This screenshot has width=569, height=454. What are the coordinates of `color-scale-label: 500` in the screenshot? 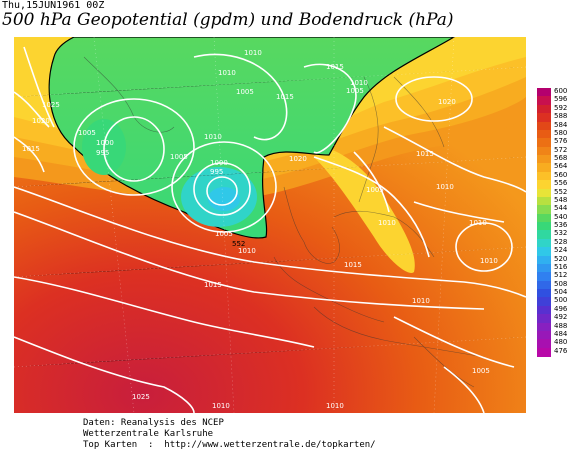 It's located at (561, 300).